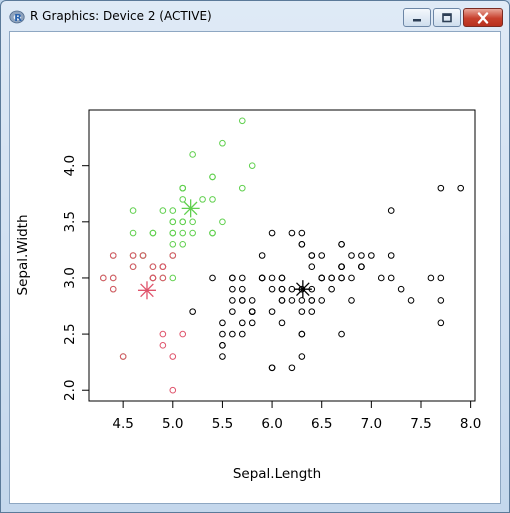  What do you see at coordinates (70, 221) in the screenshot?
I see `y-tick-label: 3.5` at bounding box center [70, 221].